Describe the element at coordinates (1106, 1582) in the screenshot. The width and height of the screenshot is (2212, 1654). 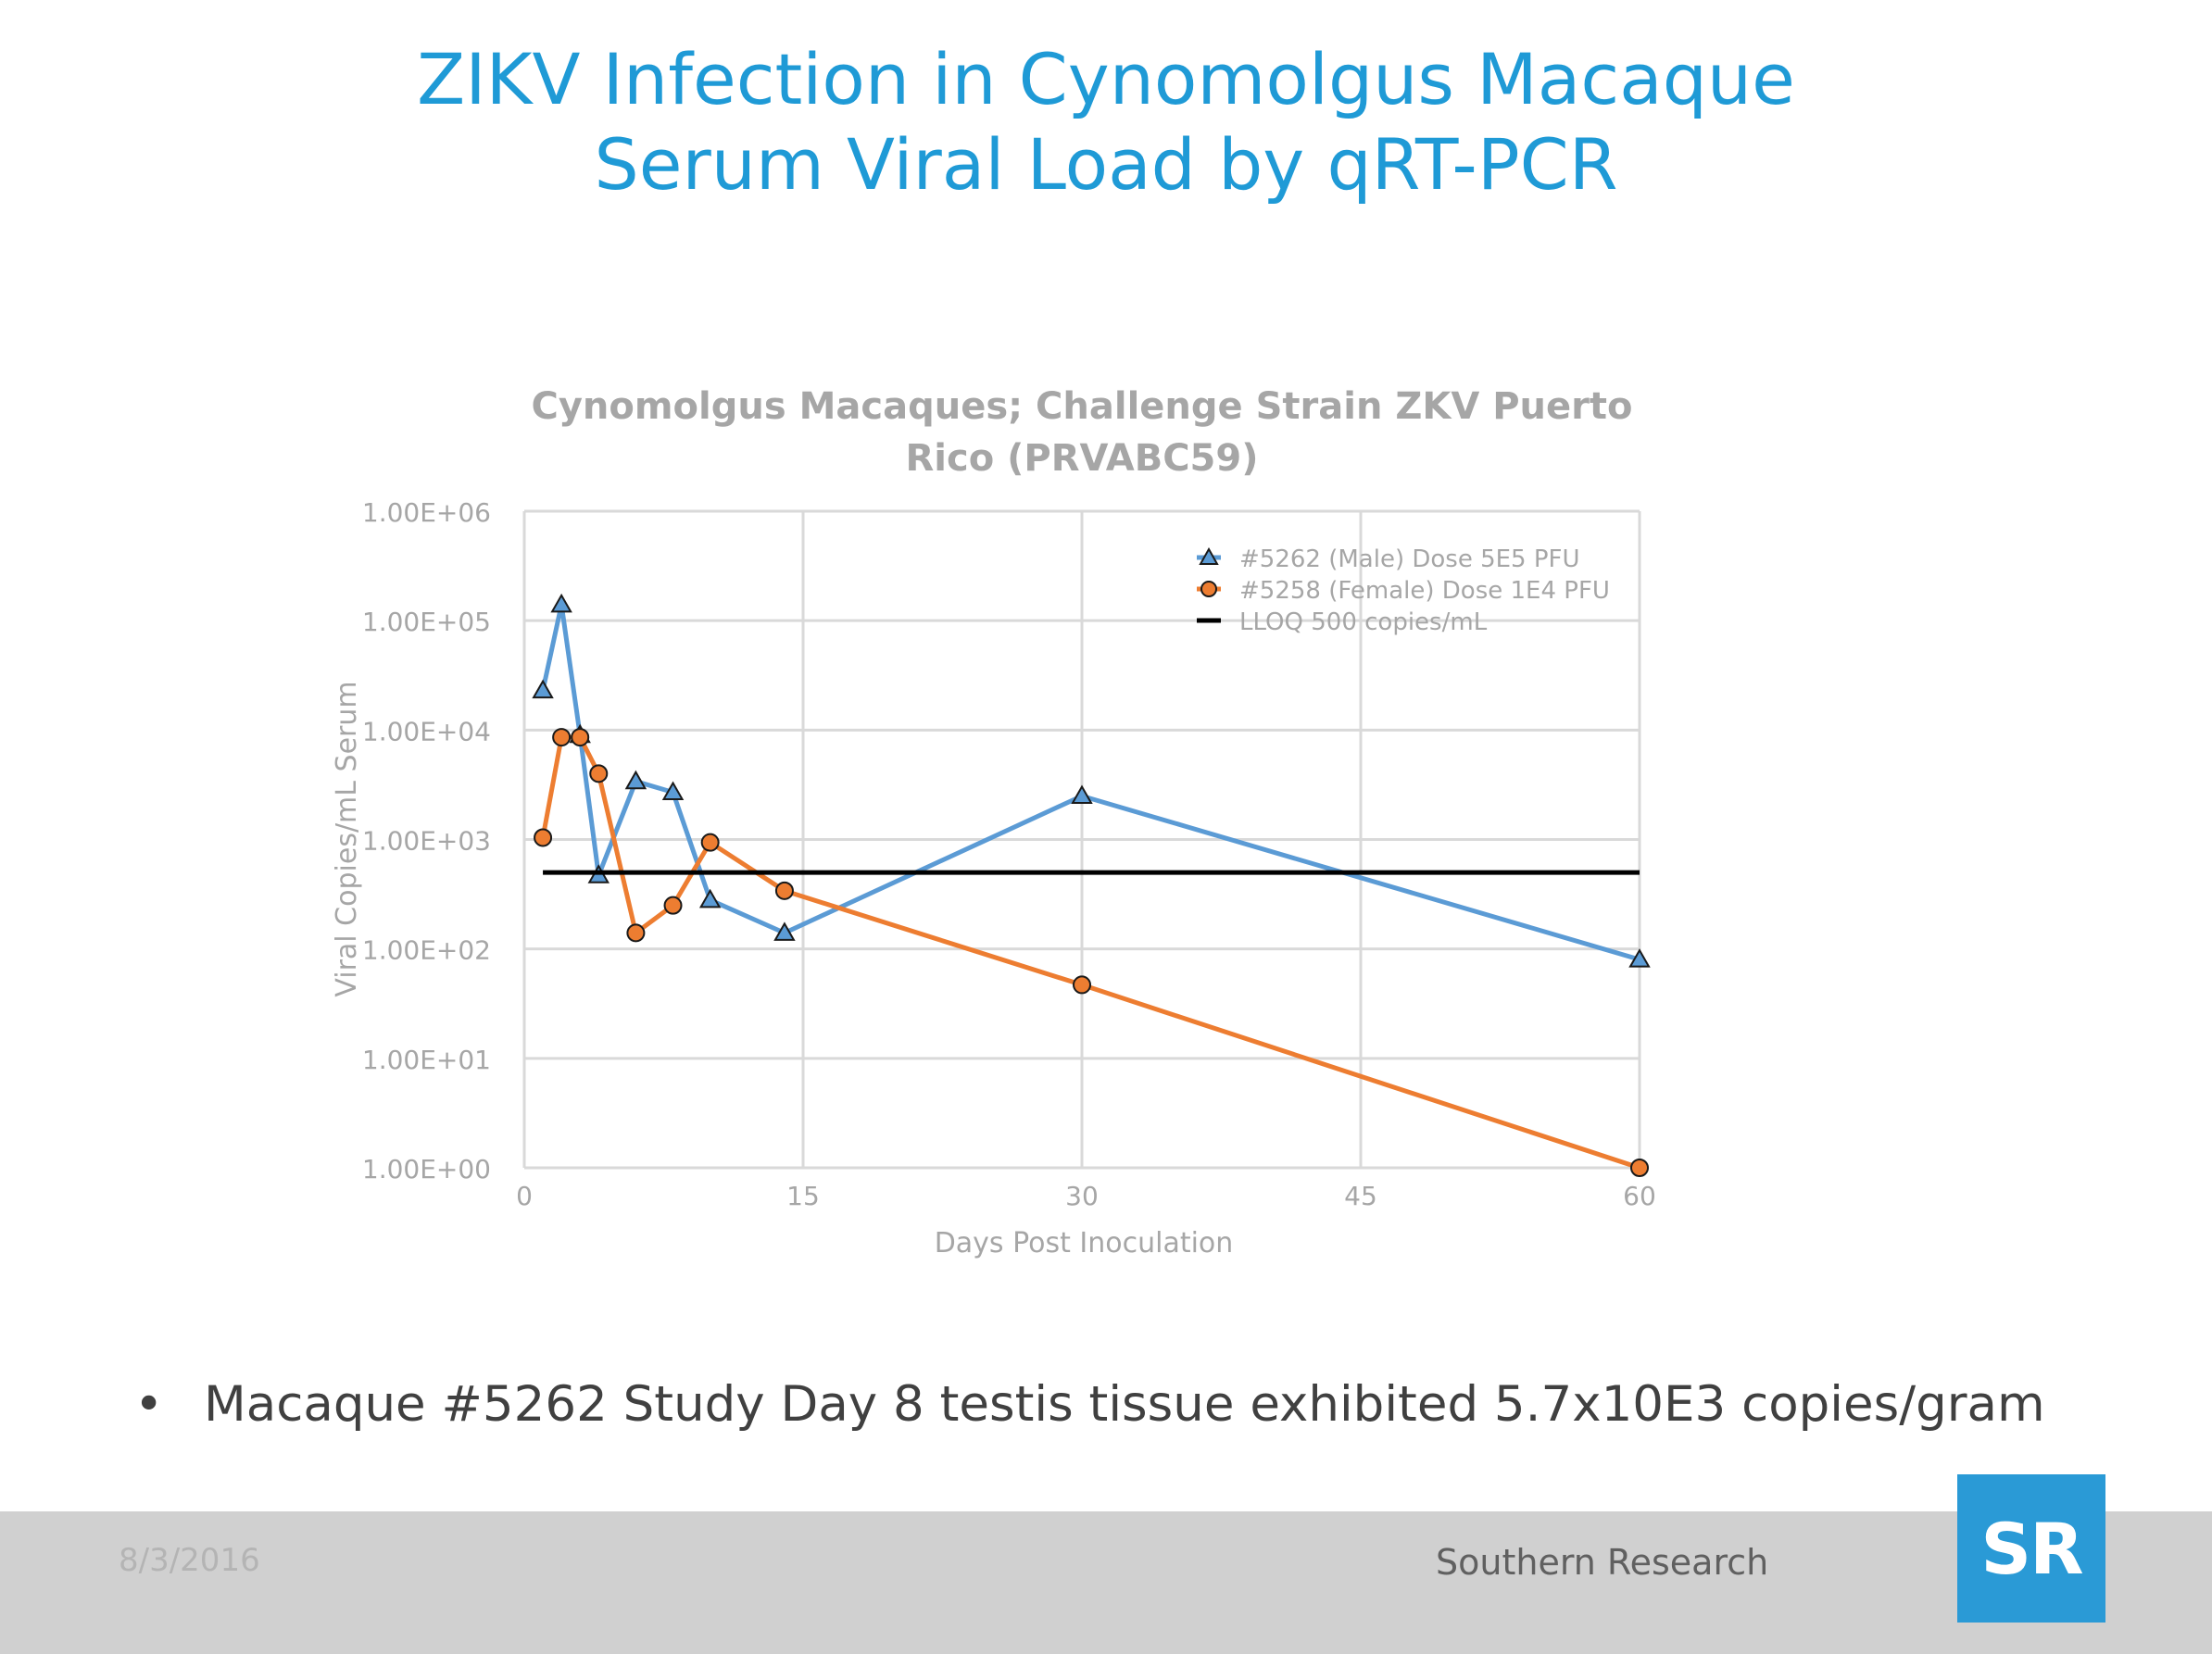
I see `footer-bar` at that location.